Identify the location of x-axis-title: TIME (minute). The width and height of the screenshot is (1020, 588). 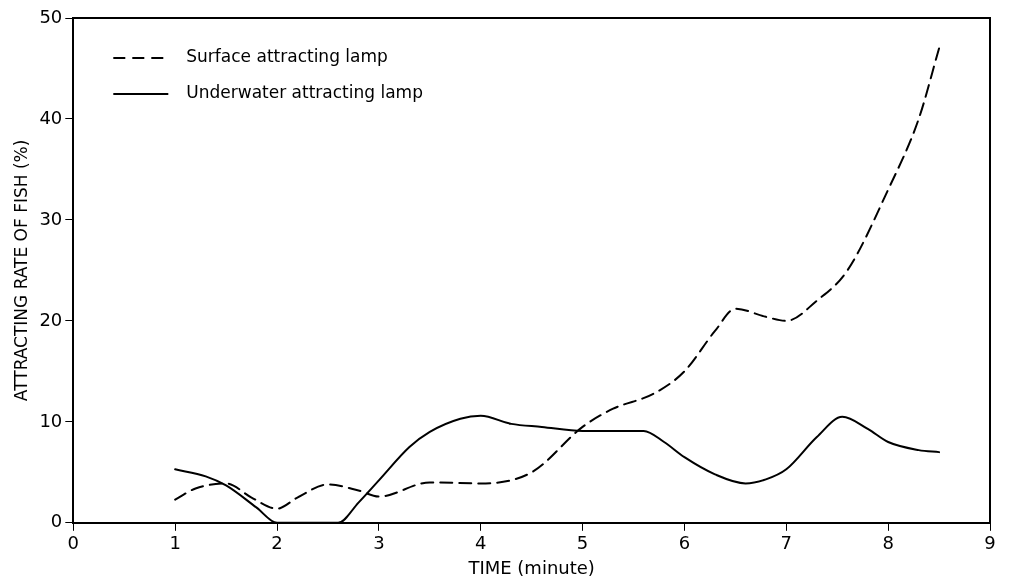
(531, 567).